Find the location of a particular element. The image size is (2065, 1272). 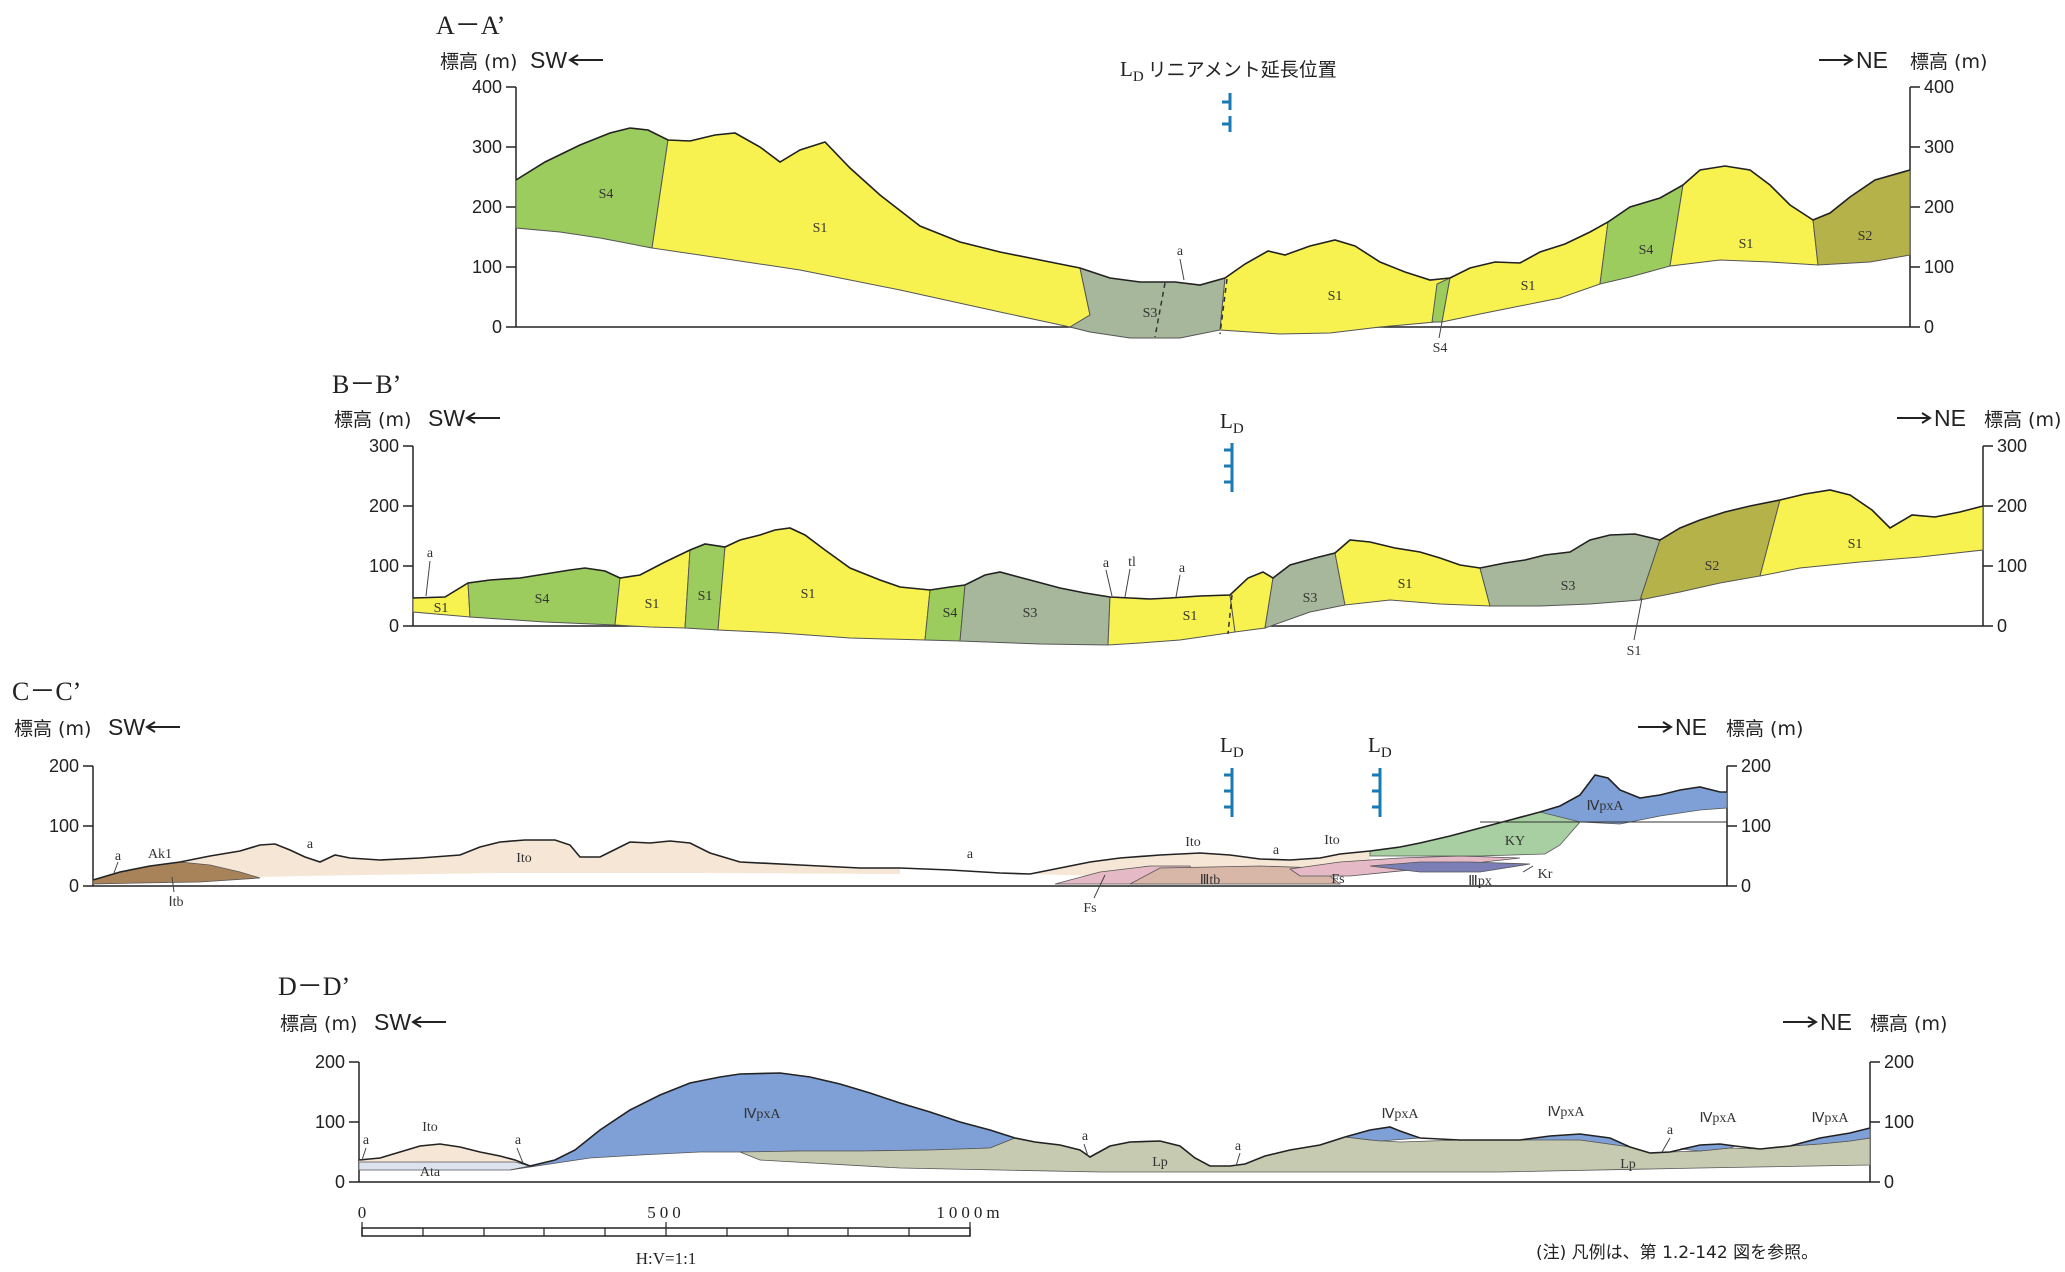

section-cc-lineament-label-2: LD is located at coordinates (1380, 747).